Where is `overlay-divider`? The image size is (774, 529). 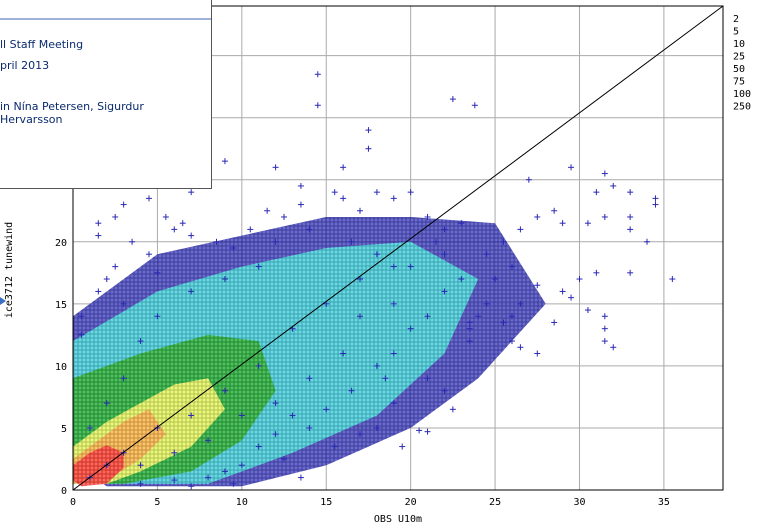
overlay-divider is located at coordinates (105, 19).